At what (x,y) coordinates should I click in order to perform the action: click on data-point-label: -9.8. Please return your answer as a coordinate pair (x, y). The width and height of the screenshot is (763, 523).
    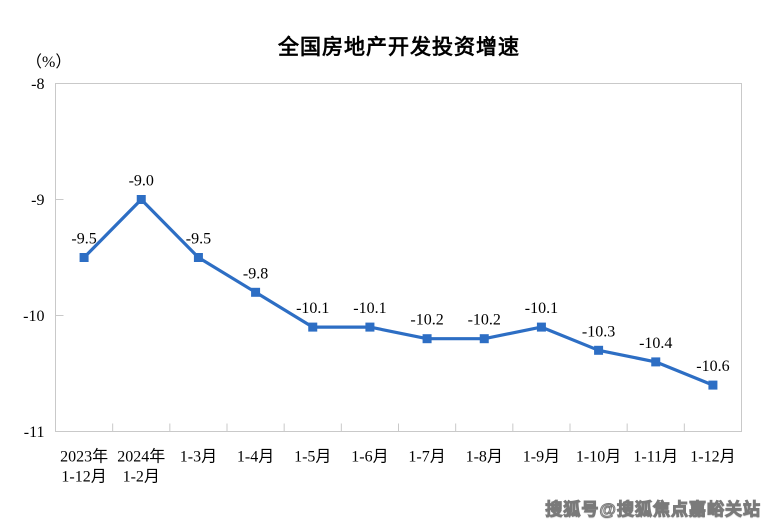
    Looking at the image, I should click on (255, 273).